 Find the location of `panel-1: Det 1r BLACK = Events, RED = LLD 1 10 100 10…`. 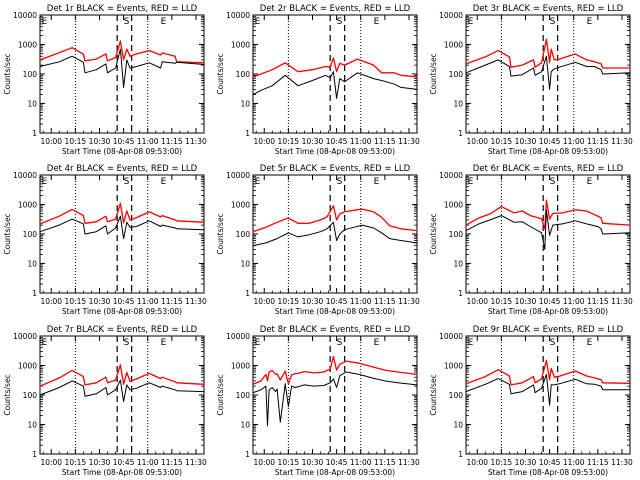

panel-1: Det 1r BLACK = Events, RED = LLD 1 10 100 10… is located at coordinates (105, 80).